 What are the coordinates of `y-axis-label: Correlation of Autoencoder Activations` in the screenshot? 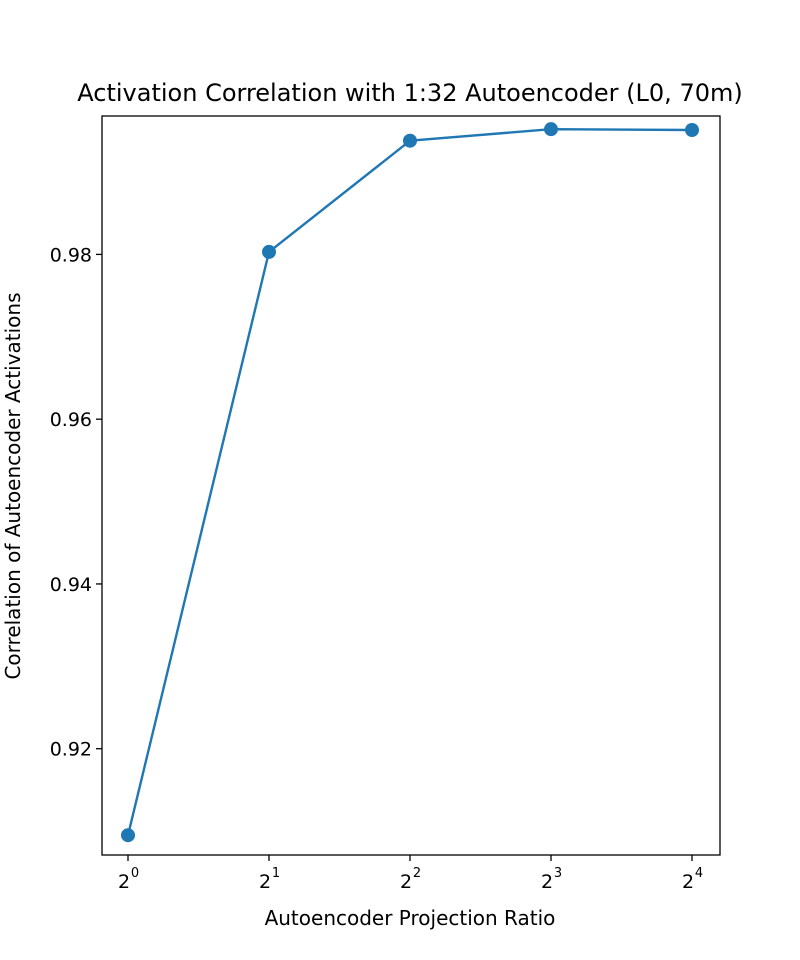 It's located at (13, 485).